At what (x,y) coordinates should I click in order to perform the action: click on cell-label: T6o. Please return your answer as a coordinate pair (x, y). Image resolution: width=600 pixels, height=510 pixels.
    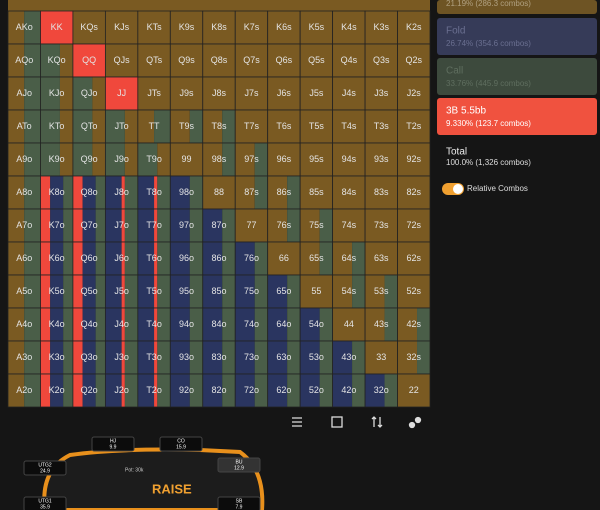
    Looking at the image, I should click on (154, 258).